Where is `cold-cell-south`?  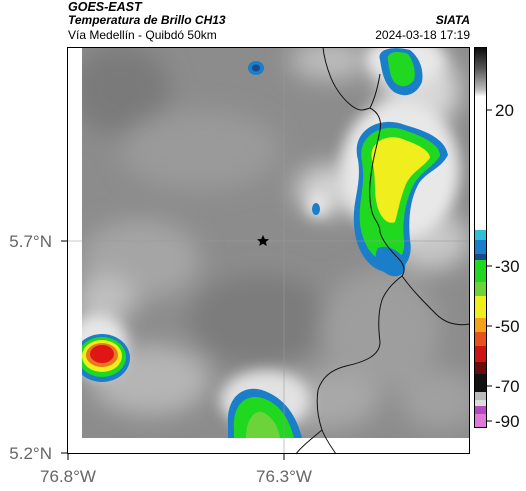 cold-cell-south is located at coordinates (264, 413).